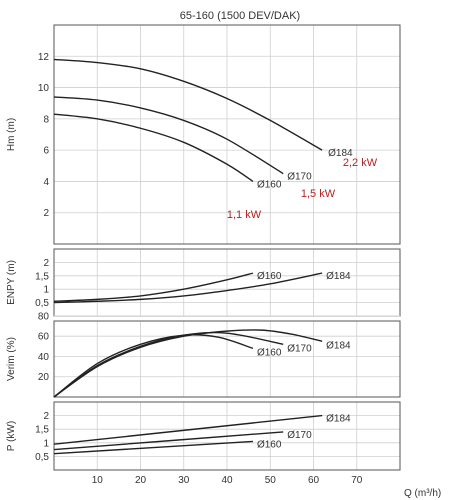 The height and width of the screenshot is (500, 454). Describe the element at coordinates (44, 337) in the screenshot. I see `y-tick-label: 60` at that location.